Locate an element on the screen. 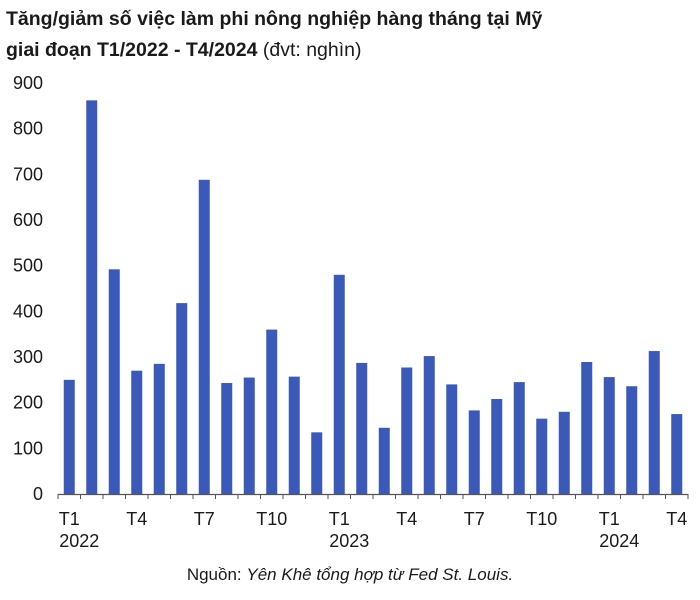  y-tick-label: 900 is located at coordinates (28, 83).